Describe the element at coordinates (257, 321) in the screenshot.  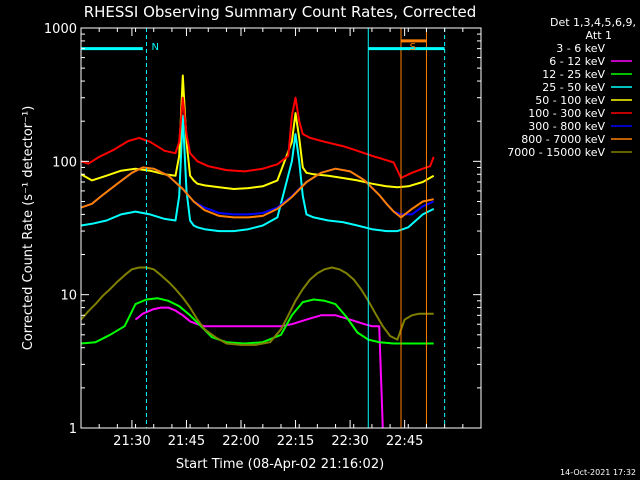
I see `series-line-12-to-25kev` at that location.